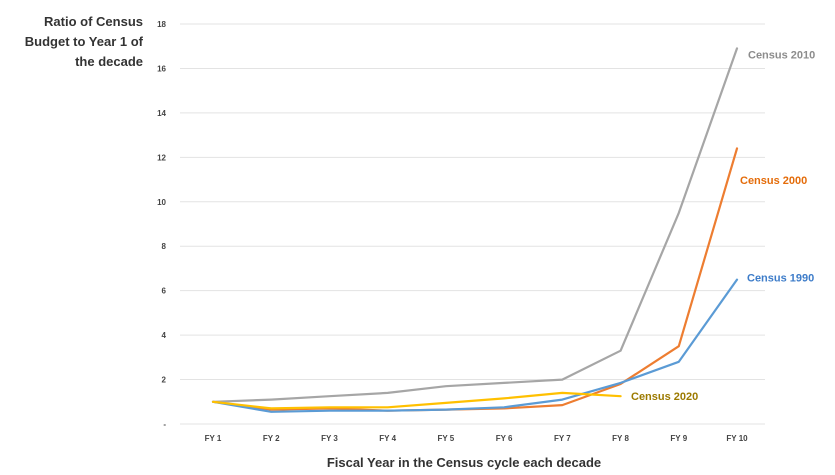 The image size is (835, 475). Describe the element at coordinates (164, 380) in the screenshot. I see `y-tick-label: 2` at that location.